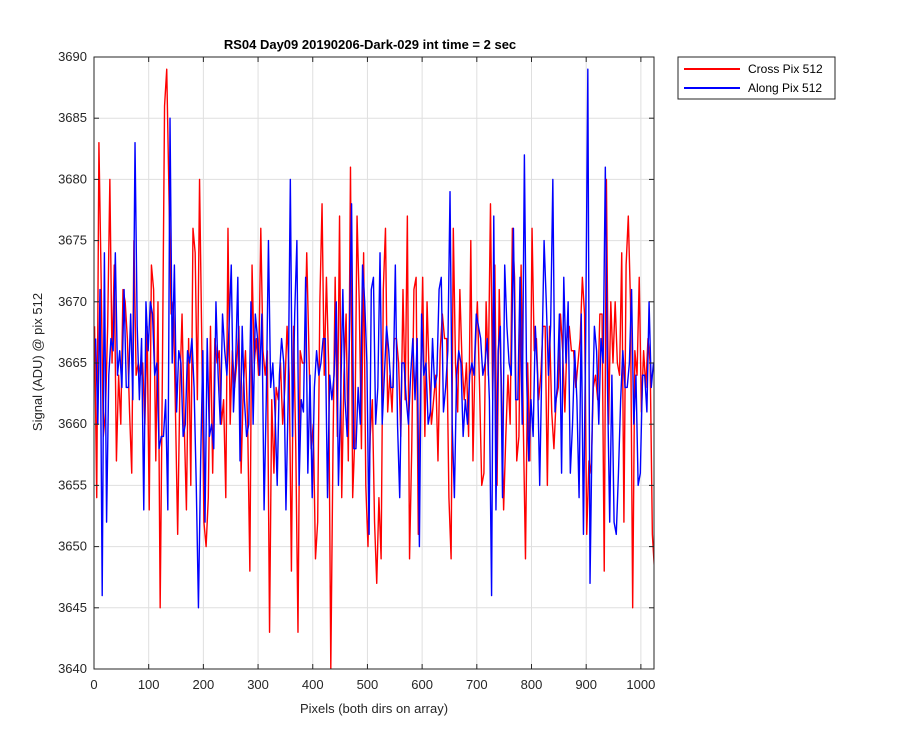 The width and height of the screenshot is (900, 750). I want to click on x-tick-label: 600, so click(422, 684).